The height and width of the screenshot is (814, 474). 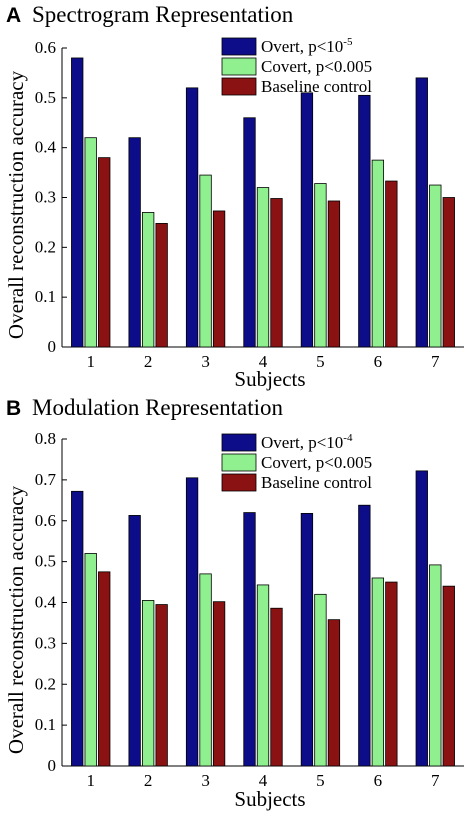 I want to click on panel-b-letter: B, so click(x=13, y=408).